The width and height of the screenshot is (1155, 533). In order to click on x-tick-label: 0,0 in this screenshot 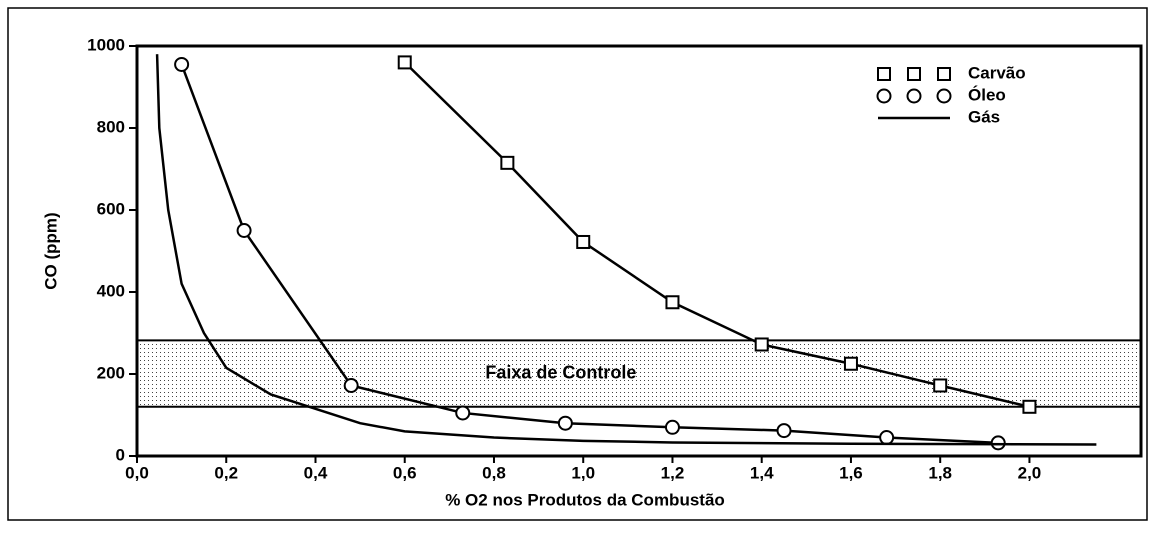, I will do `click(137, 472)`.